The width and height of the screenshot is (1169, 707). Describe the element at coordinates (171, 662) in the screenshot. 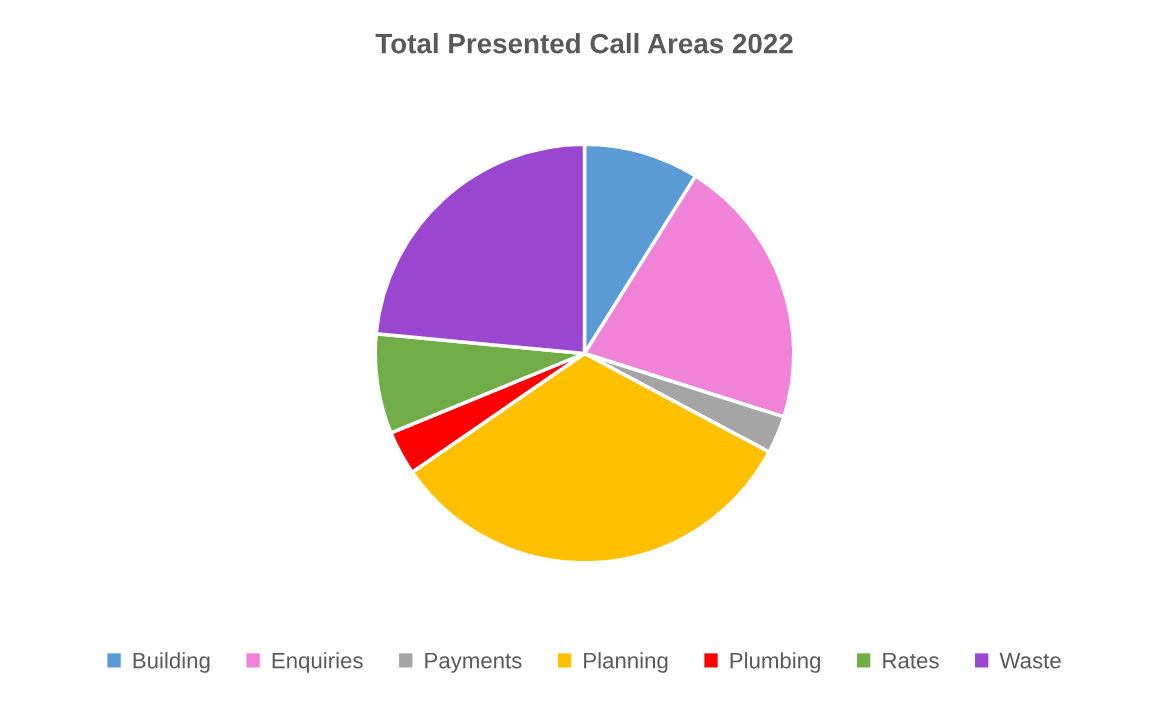

I see `legend-label: Building` at that location.